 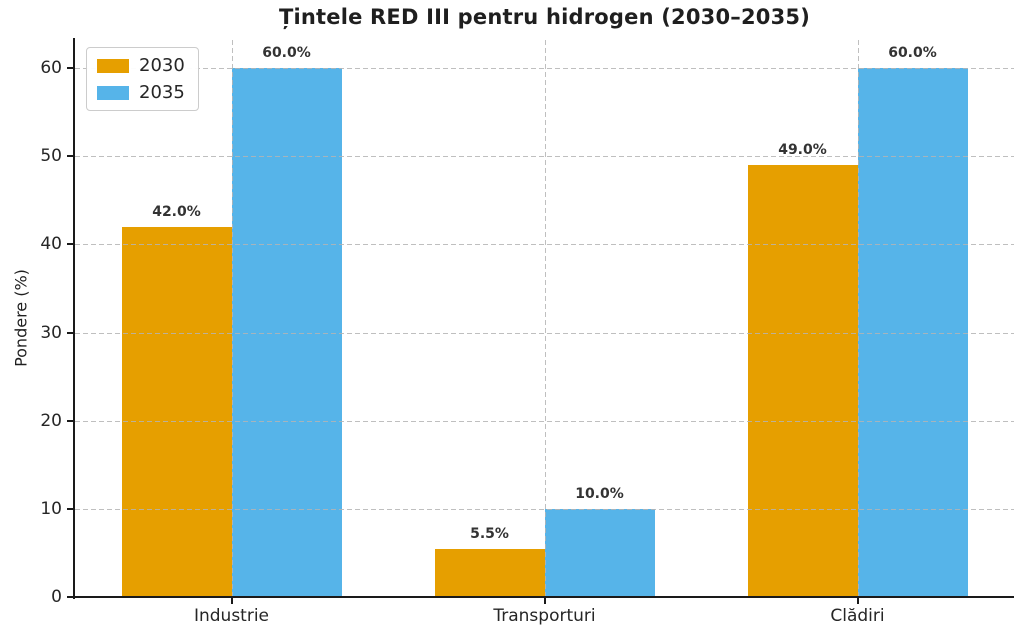 I want to click on legend-item-2030: 2030, so click(x=141, y=65).